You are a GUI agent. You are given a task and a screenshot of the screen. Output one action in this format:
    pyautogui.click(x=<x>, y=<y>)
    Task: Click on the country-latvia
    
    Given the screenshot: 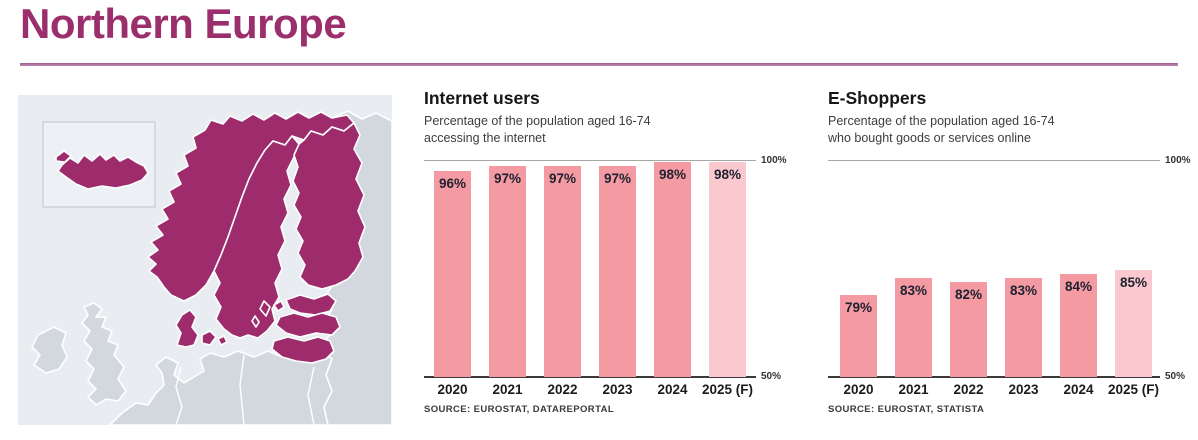 What is the action you would take?
    pyautogui.click(x=308, y=325)
    